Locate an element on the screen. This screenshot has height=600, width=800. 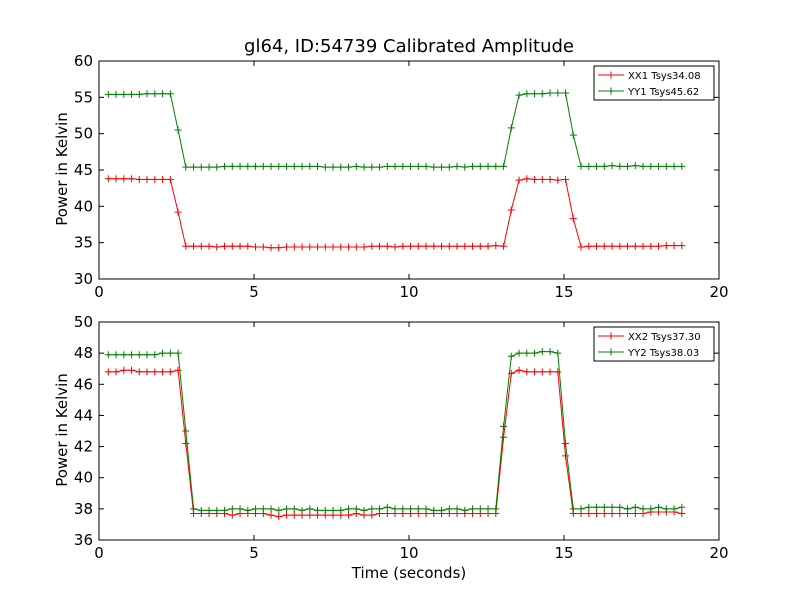
top-xtick-label: 0 is located at coordinates (99, 292).